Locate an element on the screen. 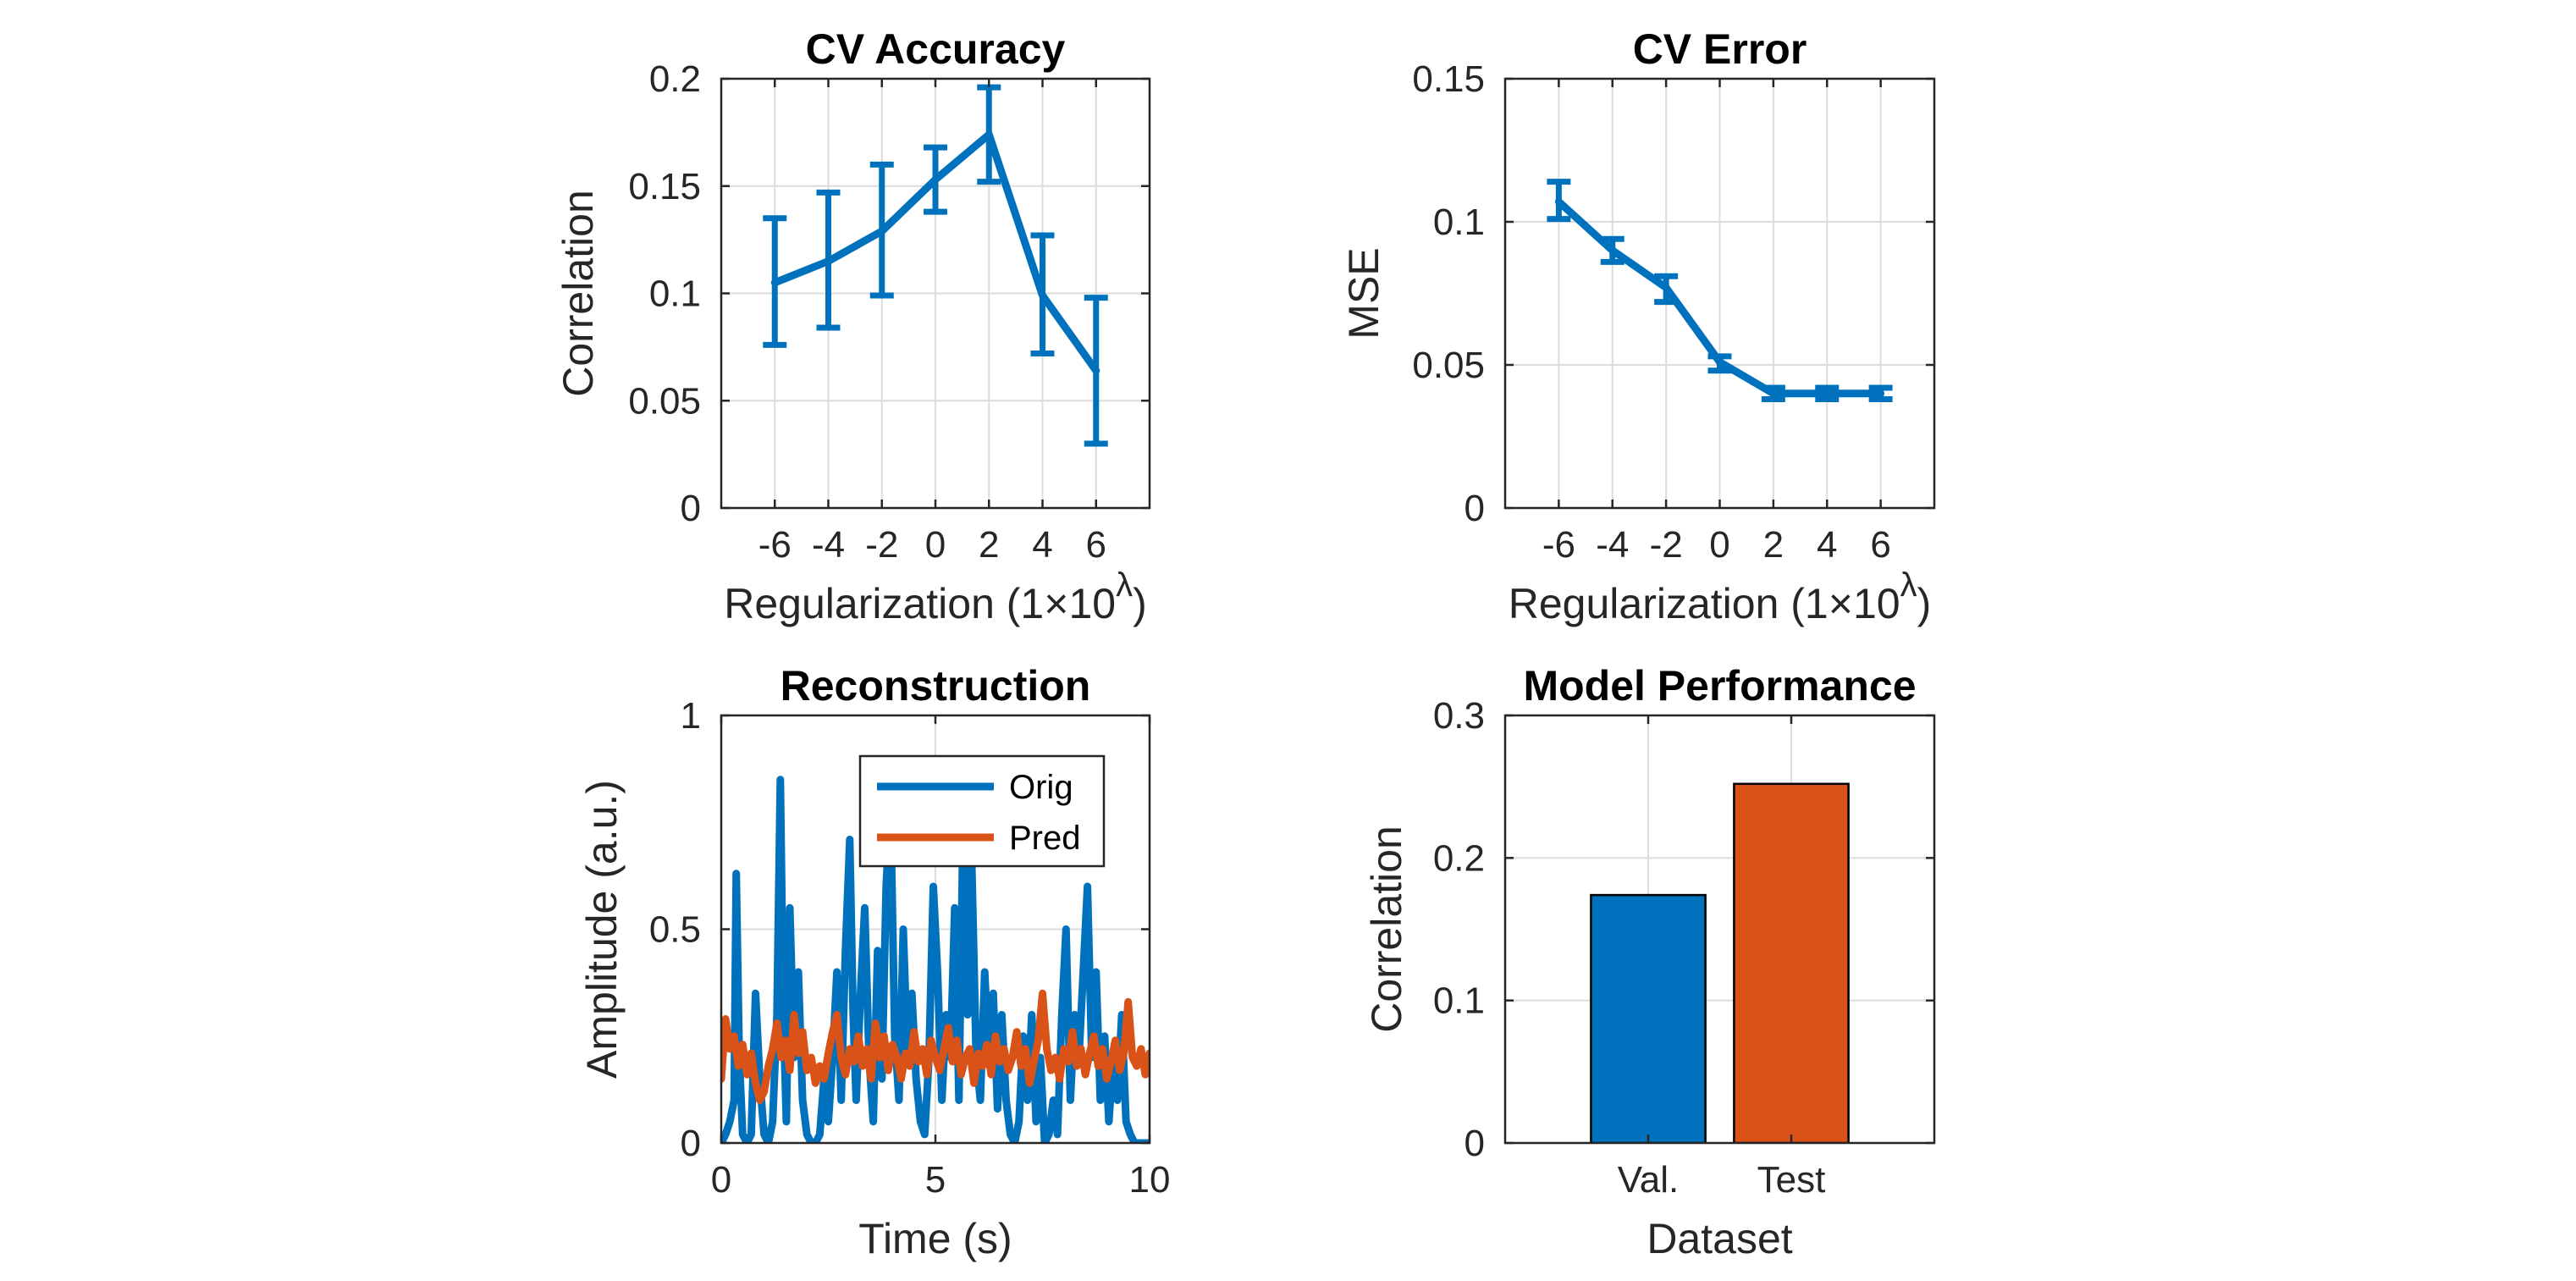  model-performance-bar-test is located at coordinates (1792, 962).